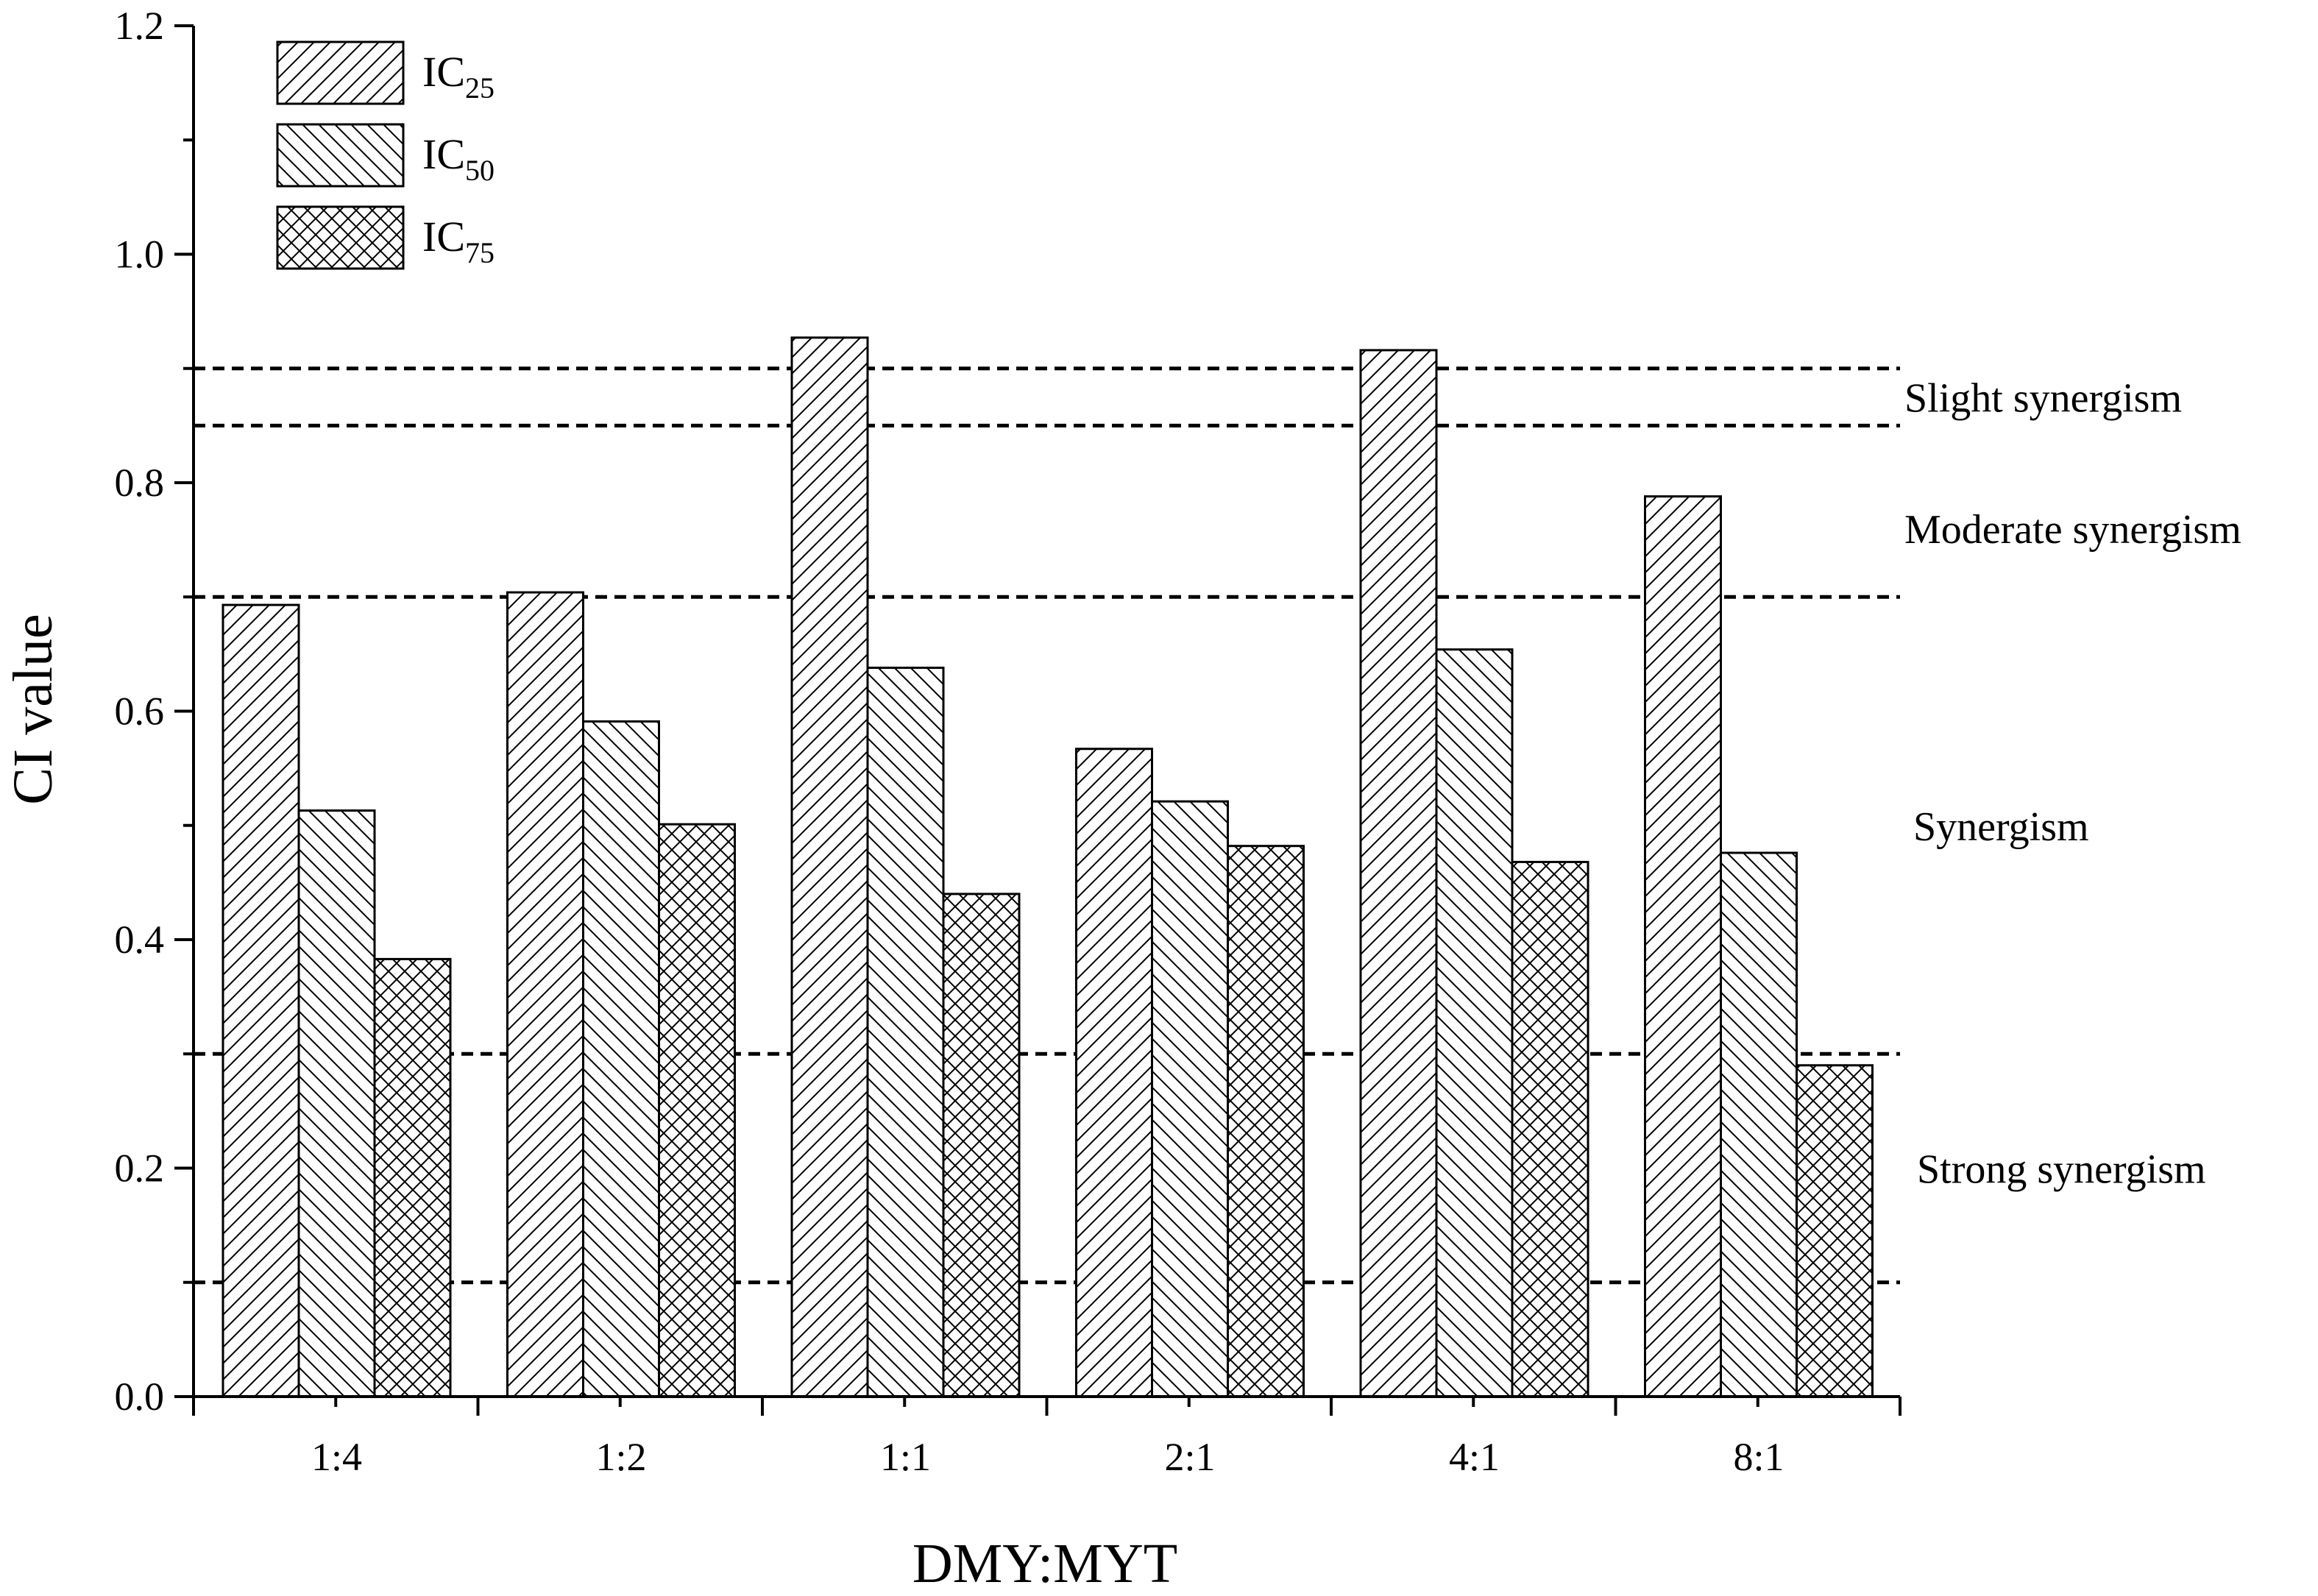  I want to click on x-tick-label-4: 4:1, so click(1474, 1457).